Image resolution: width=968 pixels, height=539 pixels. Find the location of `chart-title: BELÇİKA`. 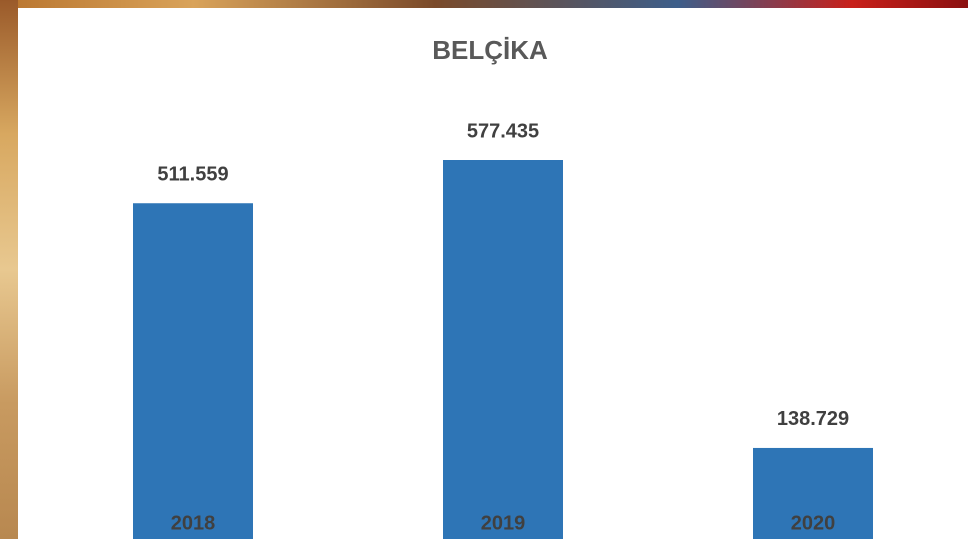

chart-title: BELÇİKA is located at coordinates (490, 50).